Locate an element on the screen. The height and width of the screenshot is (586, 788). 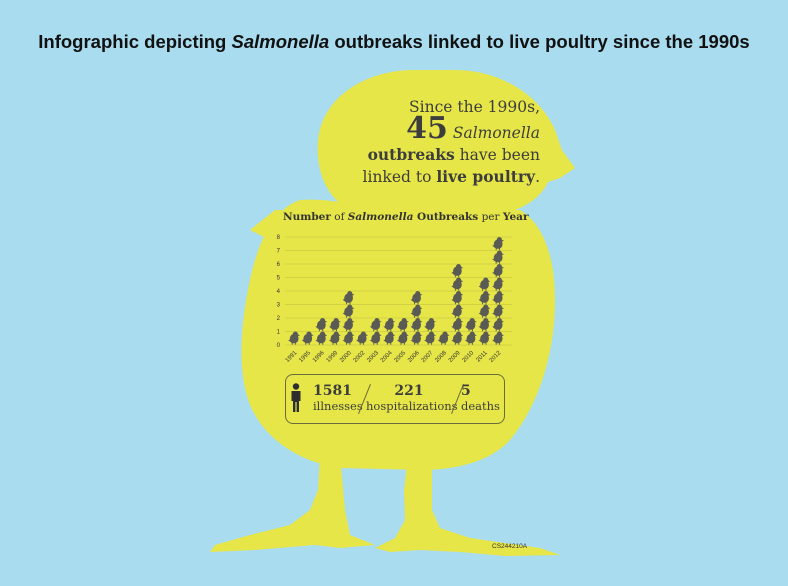
bar-2007 is located at coordinates (430, 331).